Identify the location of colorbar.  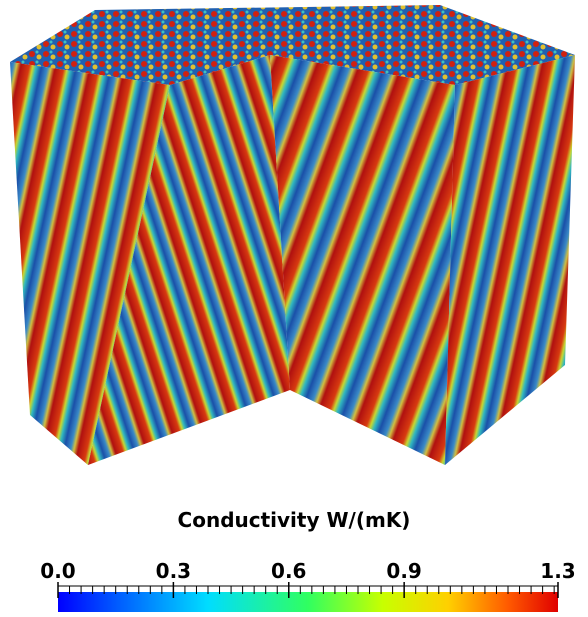
(308, 602).